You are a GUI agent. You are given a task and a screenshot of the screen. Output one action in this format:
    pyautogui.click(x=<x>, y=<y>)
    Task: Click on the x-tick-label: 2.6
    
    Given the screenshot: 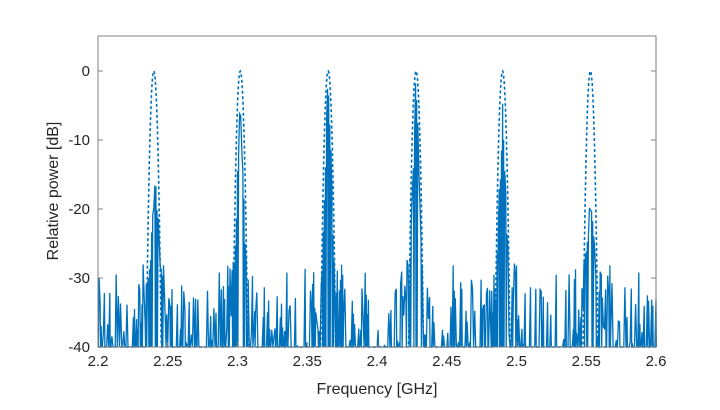 What is the action you would take?
    pyautogui.click(x=656, y=361)
    